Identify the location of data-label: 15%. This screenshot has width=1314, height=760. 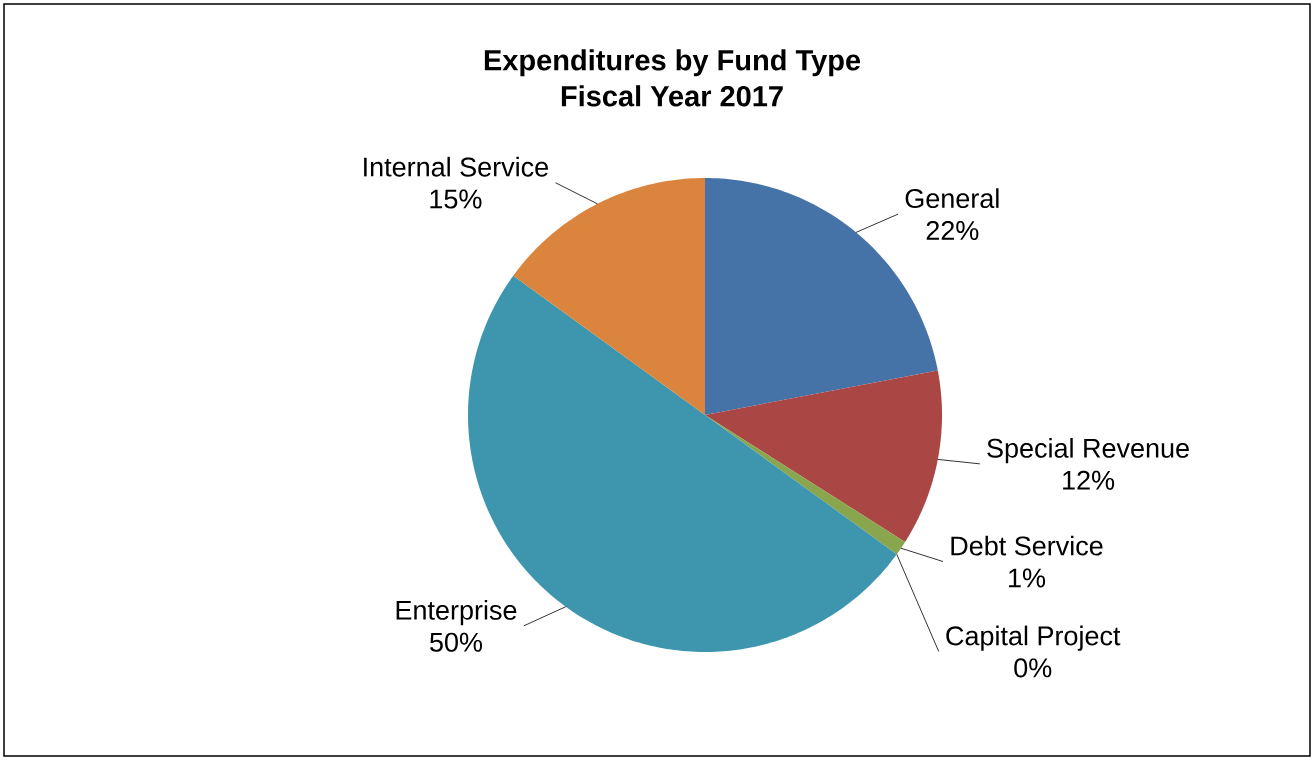
(456, 199).